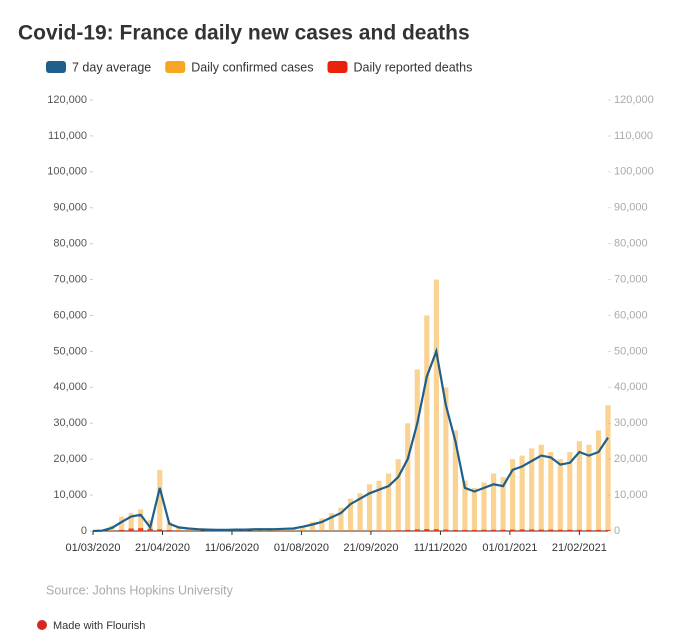  Describe the element at coordinates (70, 244) in the screenshot. I see `y-tick-label: 80,000` at that location.